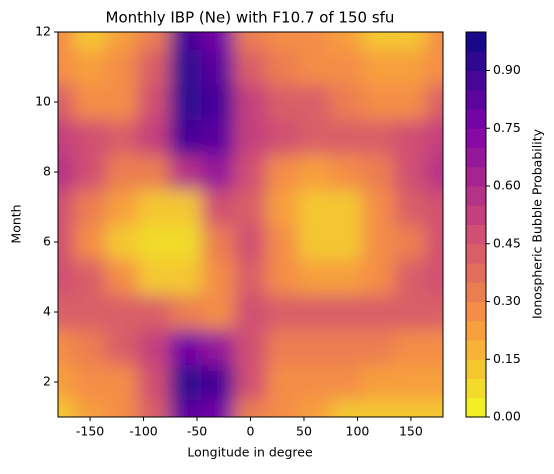 The width and height of the screenshot is (554, 474). What do you see at coordinates (47, 171) in the screenshot?
I see `y-tick-label: 8` at bounding box center [47, 171].